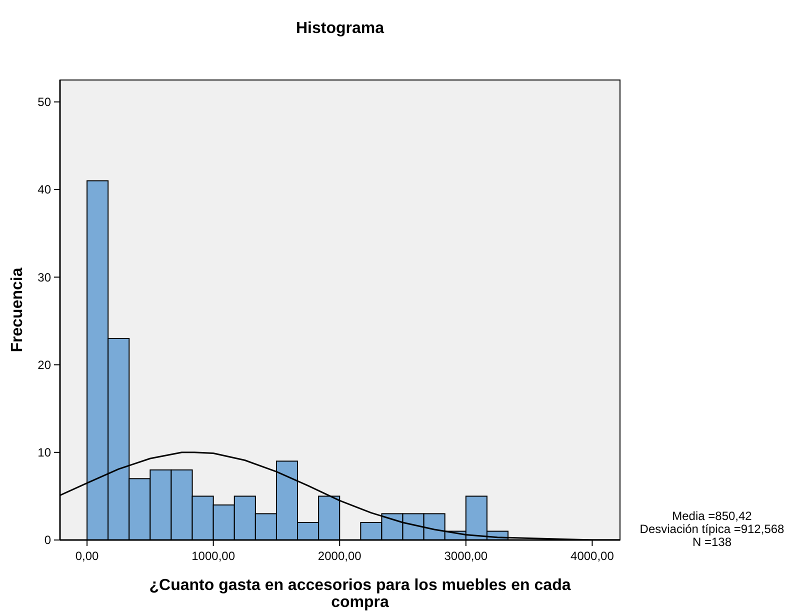  What do you see at coordinates (360, 594) in the screenshot?
I see `x-axis-title: ¿Cuanto gasta en accesorios para los muebles en cada compra` at bounding box center [360, 594].